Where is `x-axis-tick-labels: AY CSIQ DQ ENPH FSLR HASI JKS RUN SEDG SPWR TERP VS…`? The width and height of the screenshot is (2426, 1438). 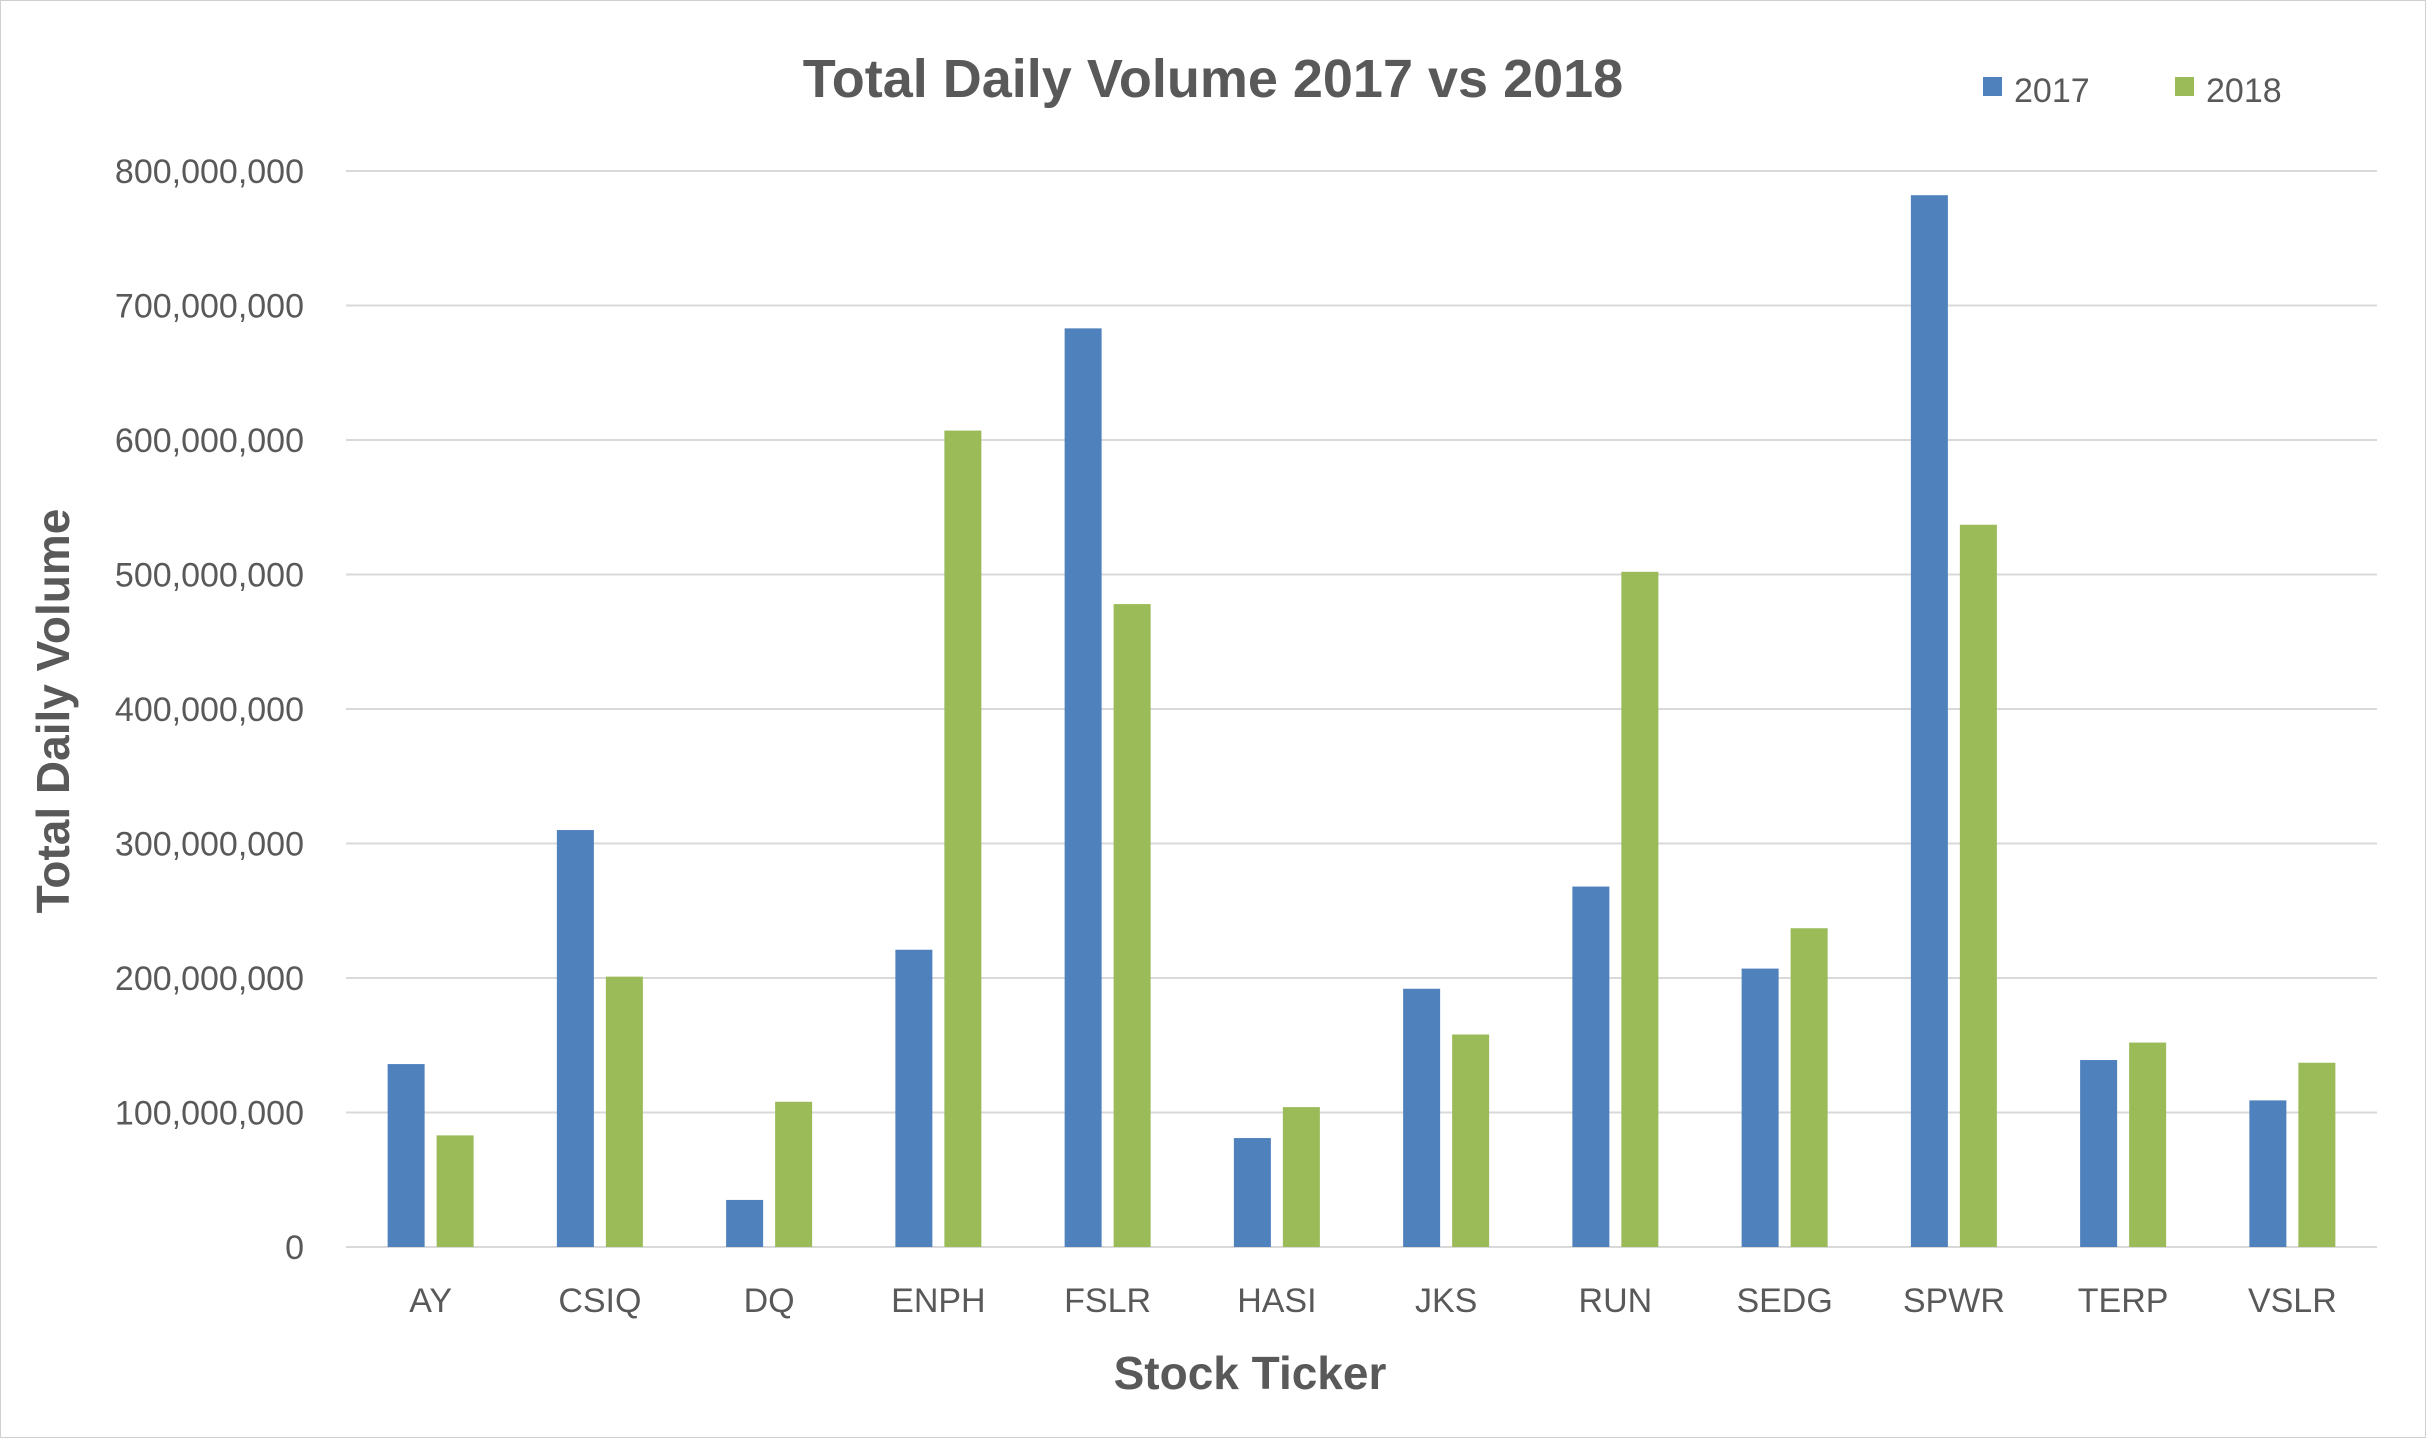
x-axis-tick-labels: AY CSIQ DQ ENPH FSLR HASI JKS RUN SEDG SPWR TERP VS… is located at coordinates (1373, 1301).